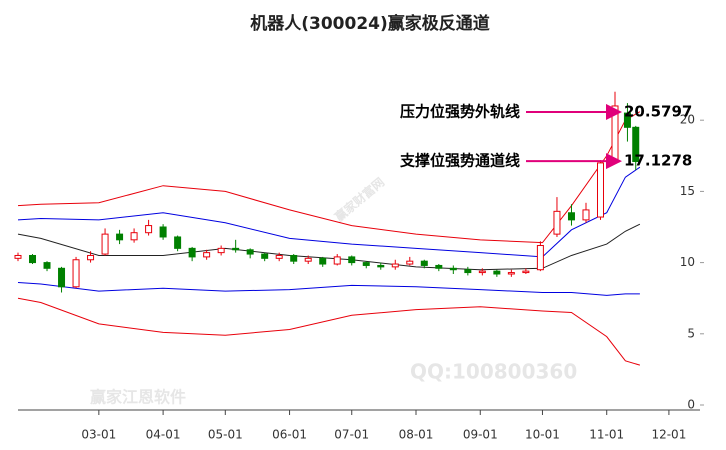 The image size is (726, 450). Describe the element at coordinates (606, 435) in the screenshot. I see `x-tick-label: 11-01` at that location.